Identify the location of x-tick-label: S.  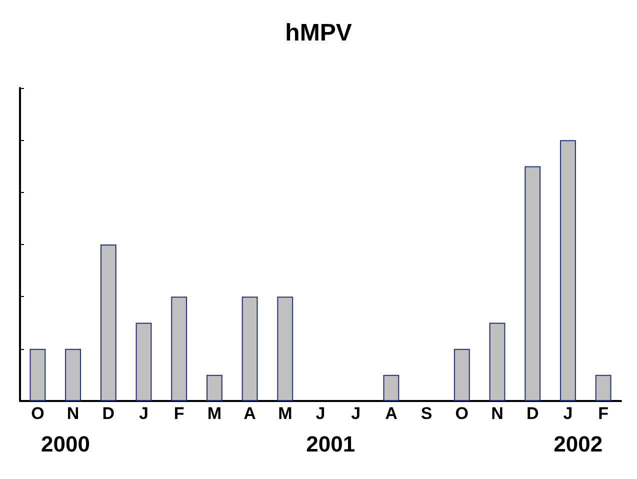
(426, 413).